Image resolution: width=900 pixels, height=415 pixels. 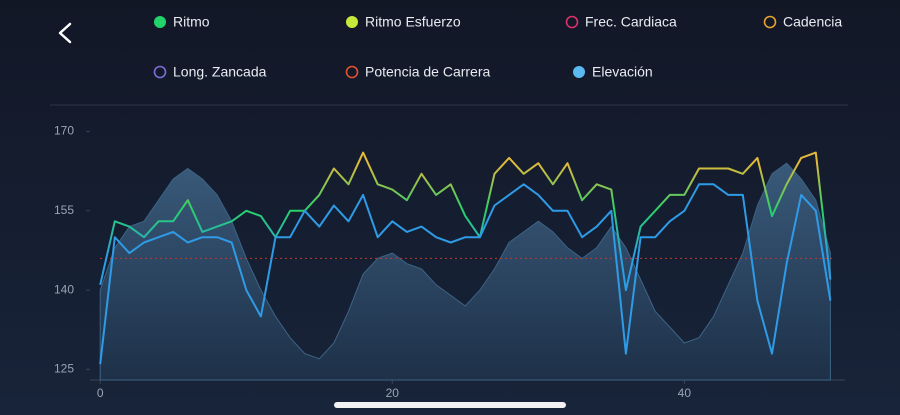 I want to click on legend-label: Ritmo Esfuerzo, so click(x=413, y=22).